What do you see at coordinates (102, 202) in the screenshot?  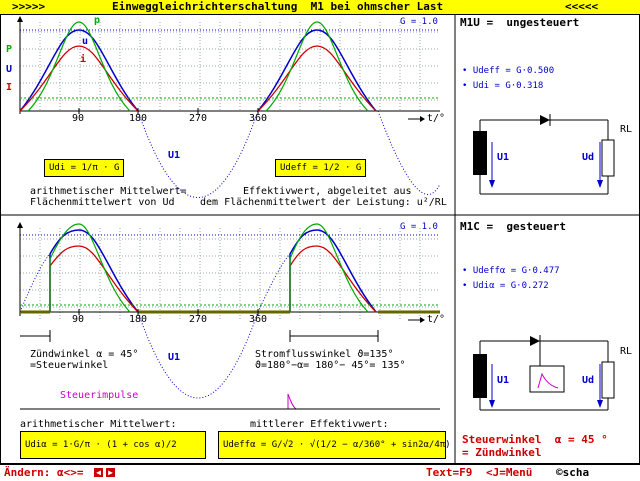 I see `text-area-mean: Flächenmittelwert von Ud` at bounding box center [102, 202].